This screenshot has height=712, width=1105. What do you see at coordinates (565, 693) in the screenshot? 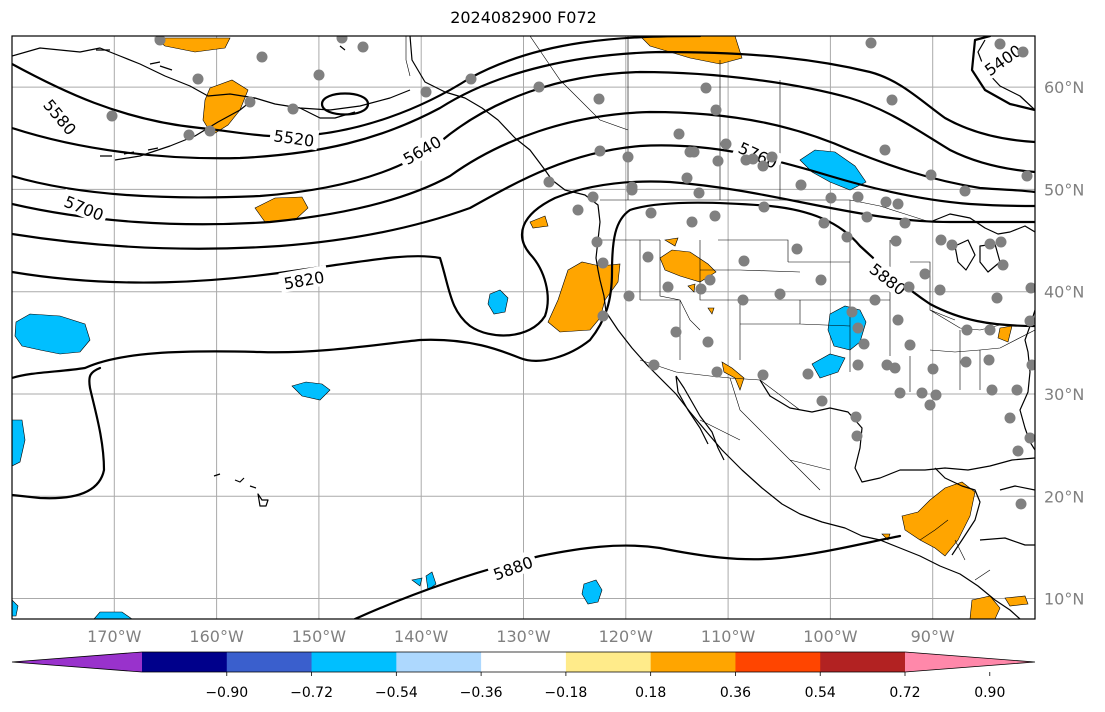
I see `colorbar-label: −0.18` at bounding box center [565, 693].